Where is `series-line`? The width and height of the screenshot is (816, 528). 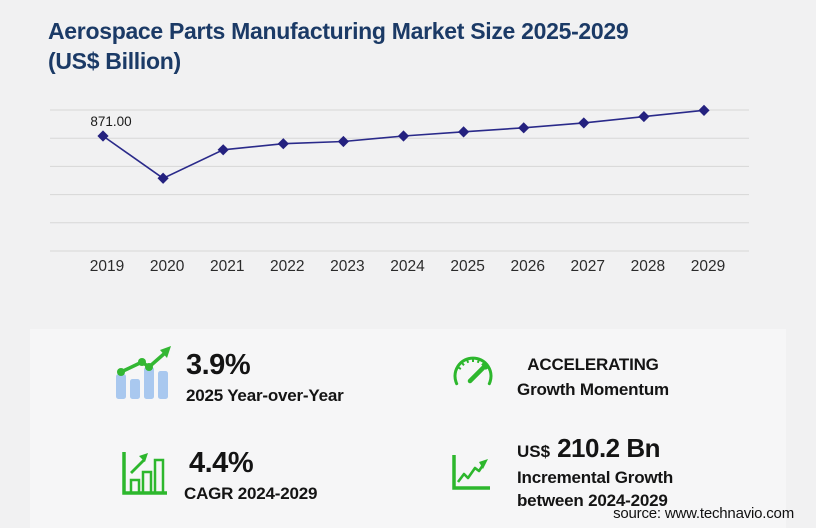
series-line is located at coordinates (403, 144).